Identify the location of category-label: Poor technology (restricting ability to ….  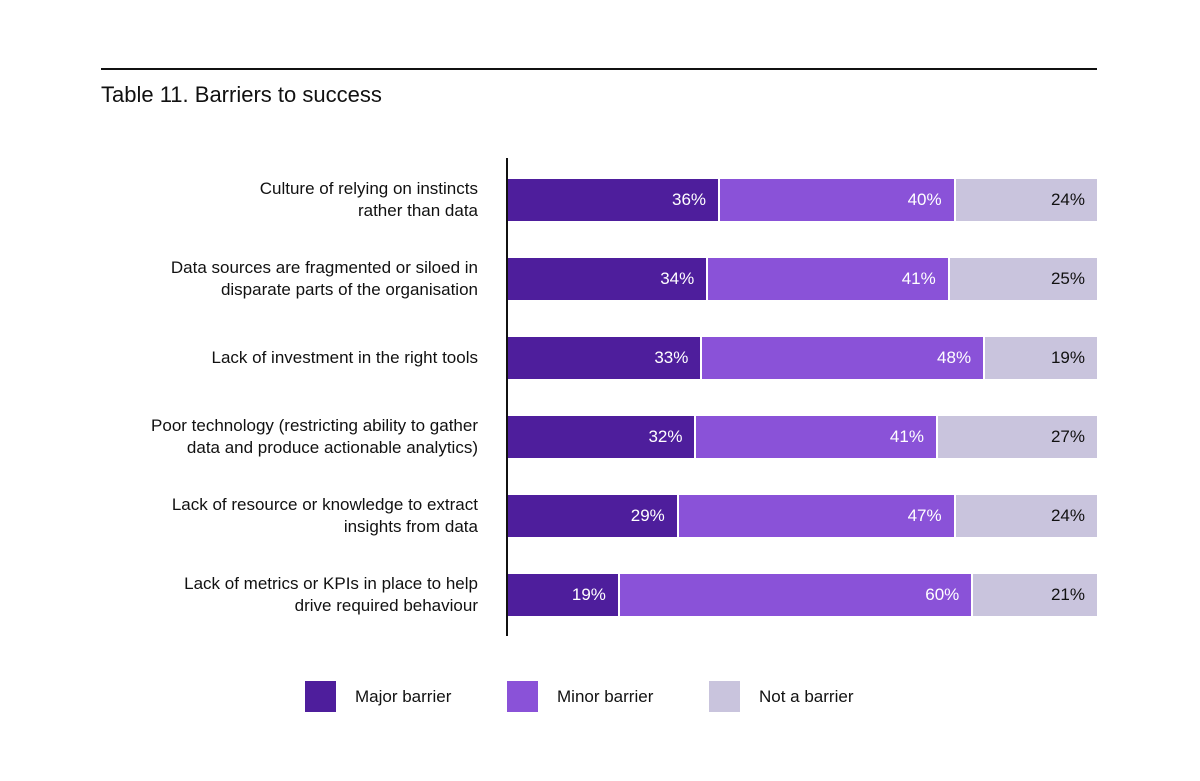
(268, 437).